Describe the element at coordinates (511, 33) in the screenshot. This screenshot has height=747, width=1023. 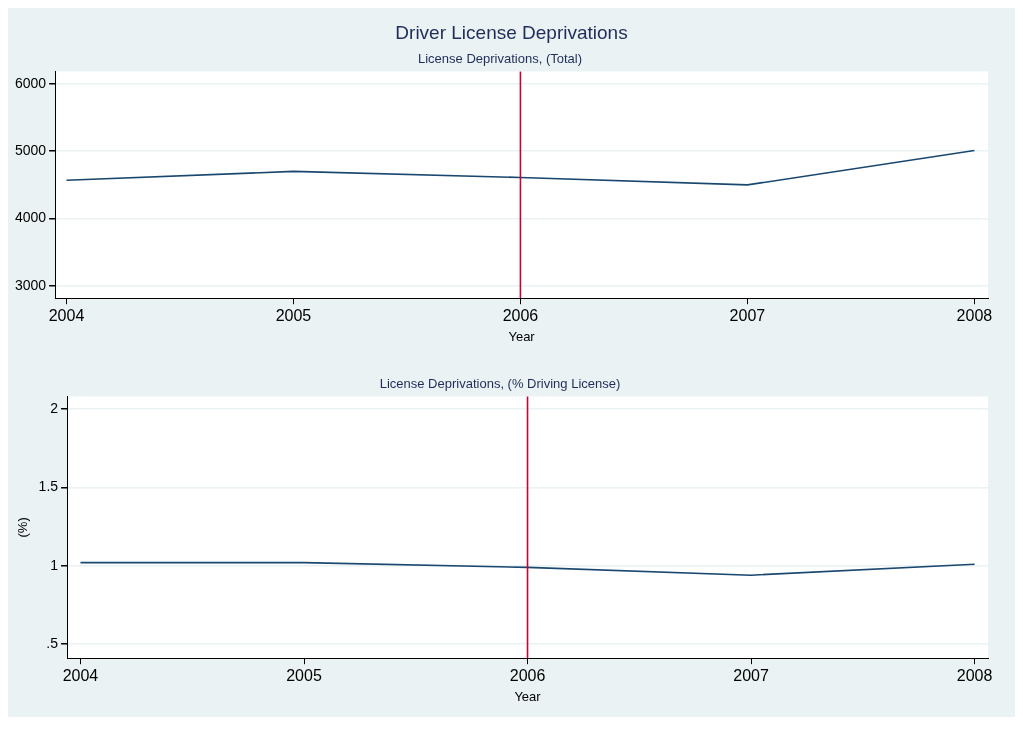
I see `chart-title: Driver License Deprivations` at that location.